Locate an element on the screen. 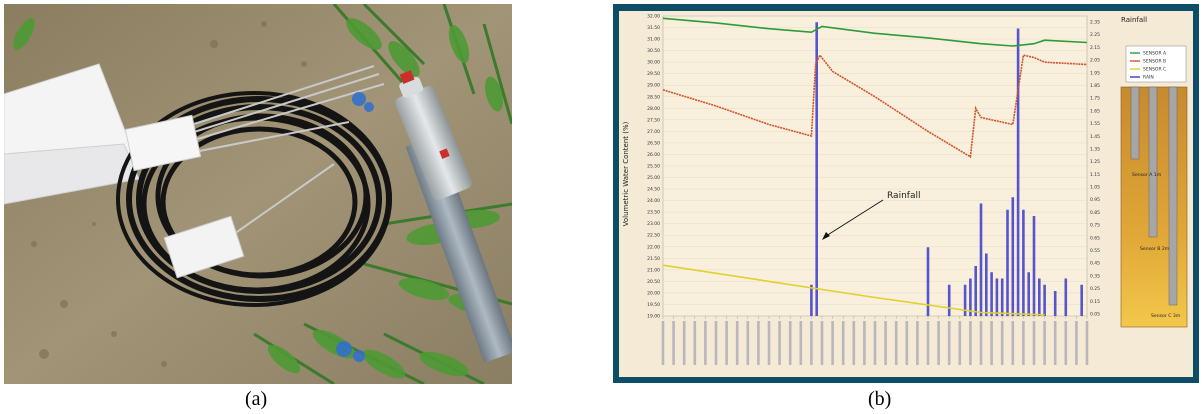  cable-coil is located at coordinates (254, 199).